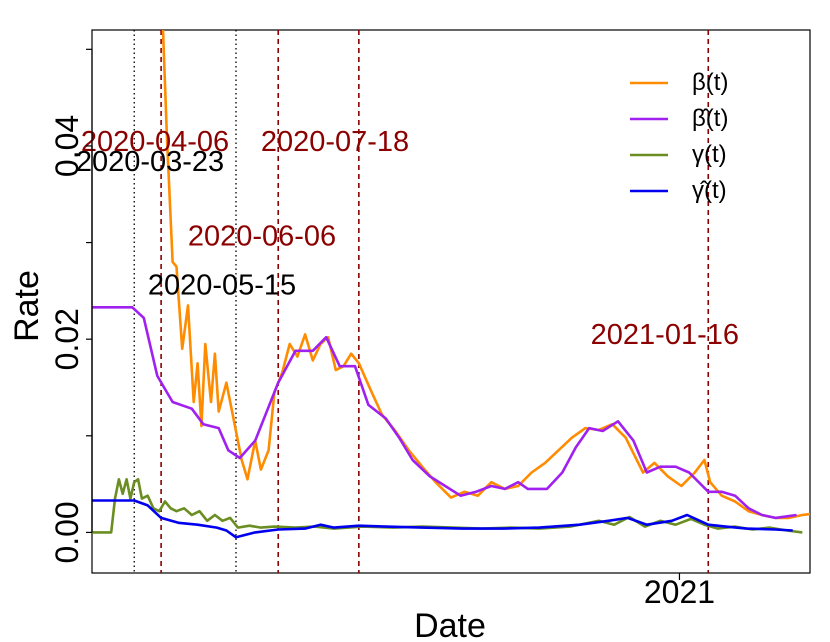  I want to click on legend-label: β(t), so click(710, 82).